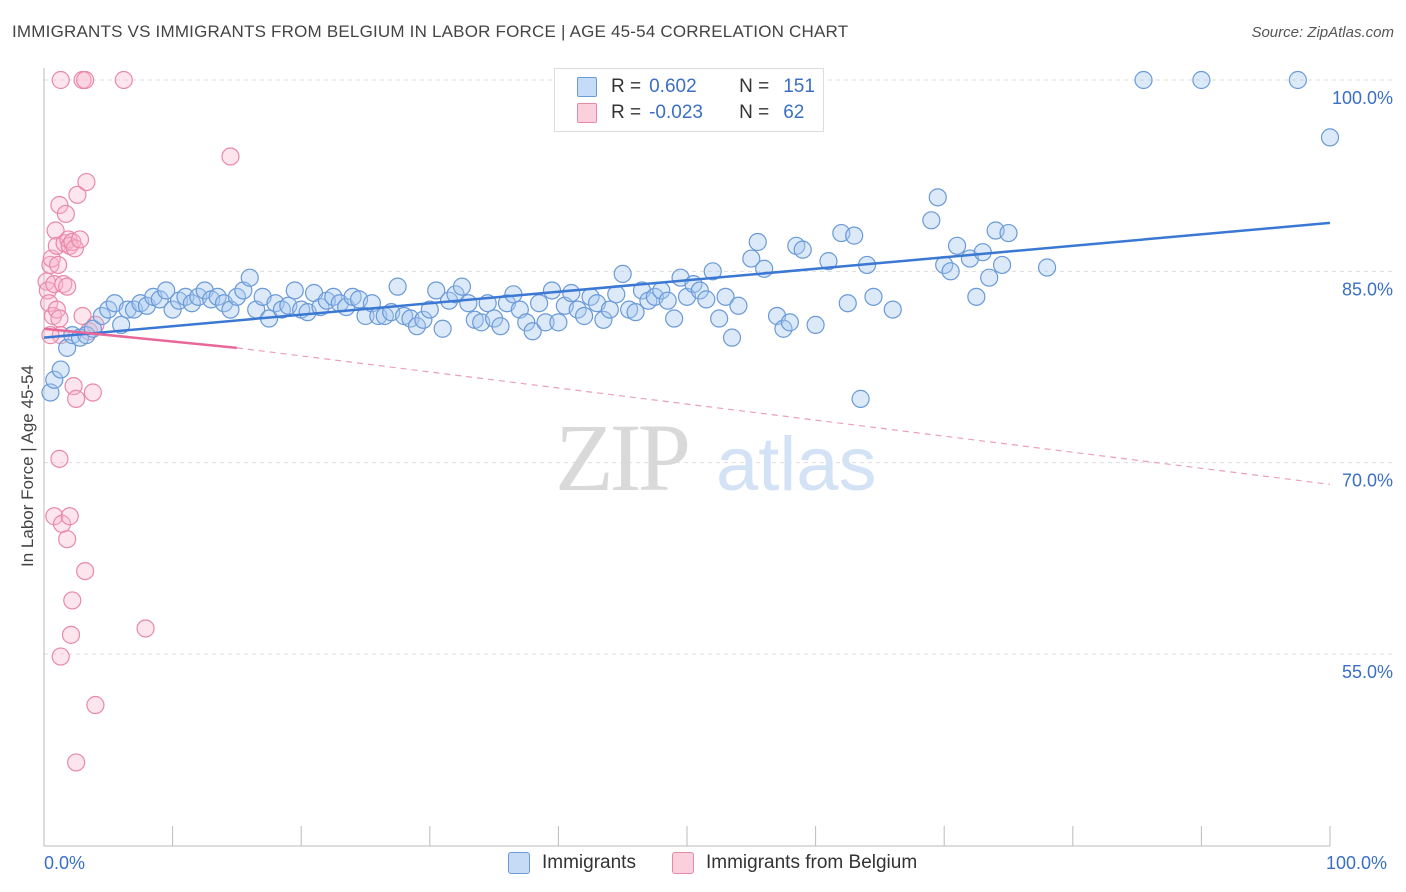 This screenshot has height=892, width=1406. I want to click on watermark-atlas: atlas, so click(796, 464).